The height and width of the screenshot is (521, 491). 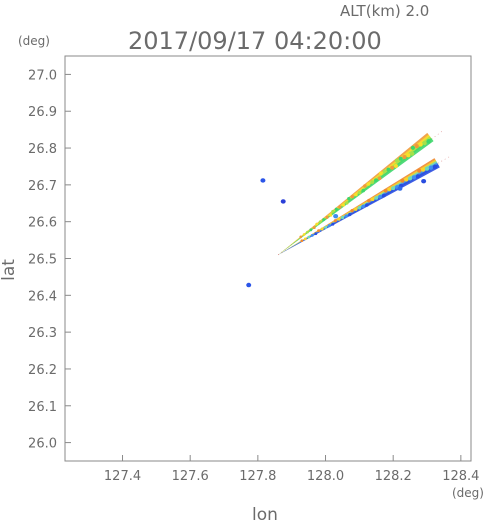 What do you see at coordinates (255, 41) in the screenshot?
I see `chart-title: 2017/09/17 04:20:00` at bounding box center [255, 41].